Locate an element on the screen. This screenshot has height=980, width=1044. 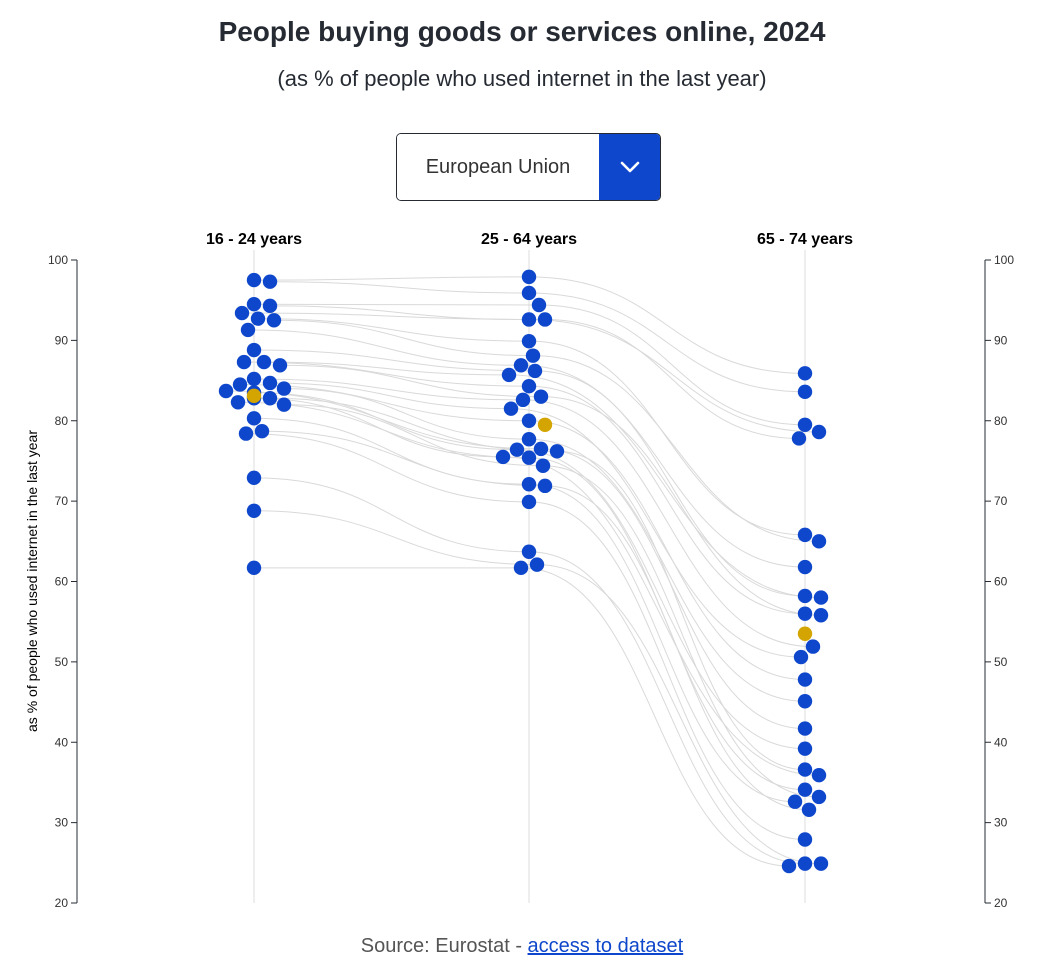
left-tick-label: 60 is located at coordinates (62, 582).